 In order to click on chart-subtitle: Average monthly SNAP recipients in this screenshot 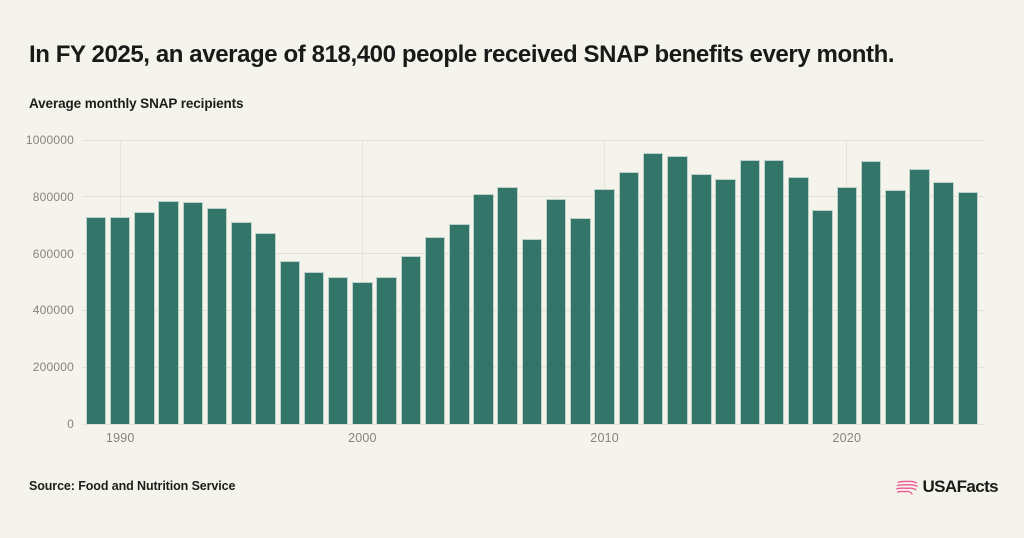, I will do `click(136, 103)`.